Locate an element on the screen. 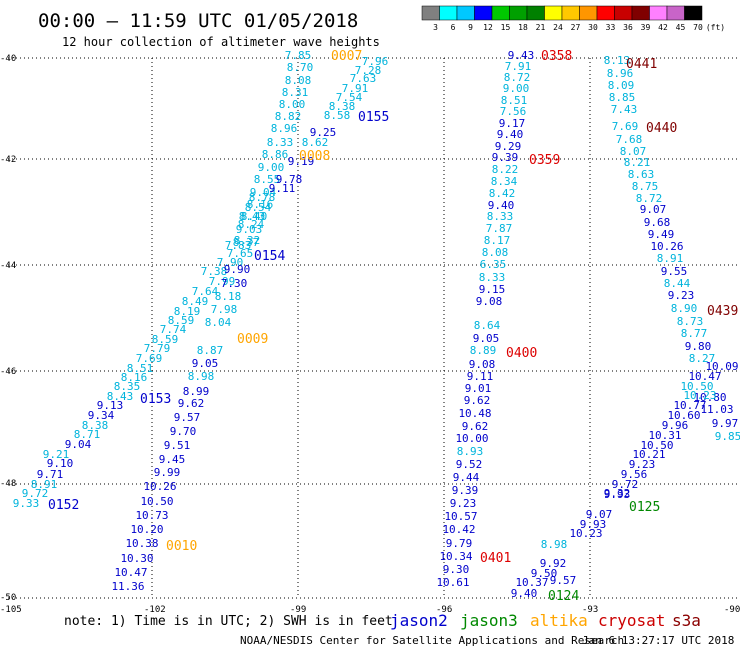 The width and height of the screenshot is (740, 654). wave-height-value: 10.34 is located at coordinates (455, 556).